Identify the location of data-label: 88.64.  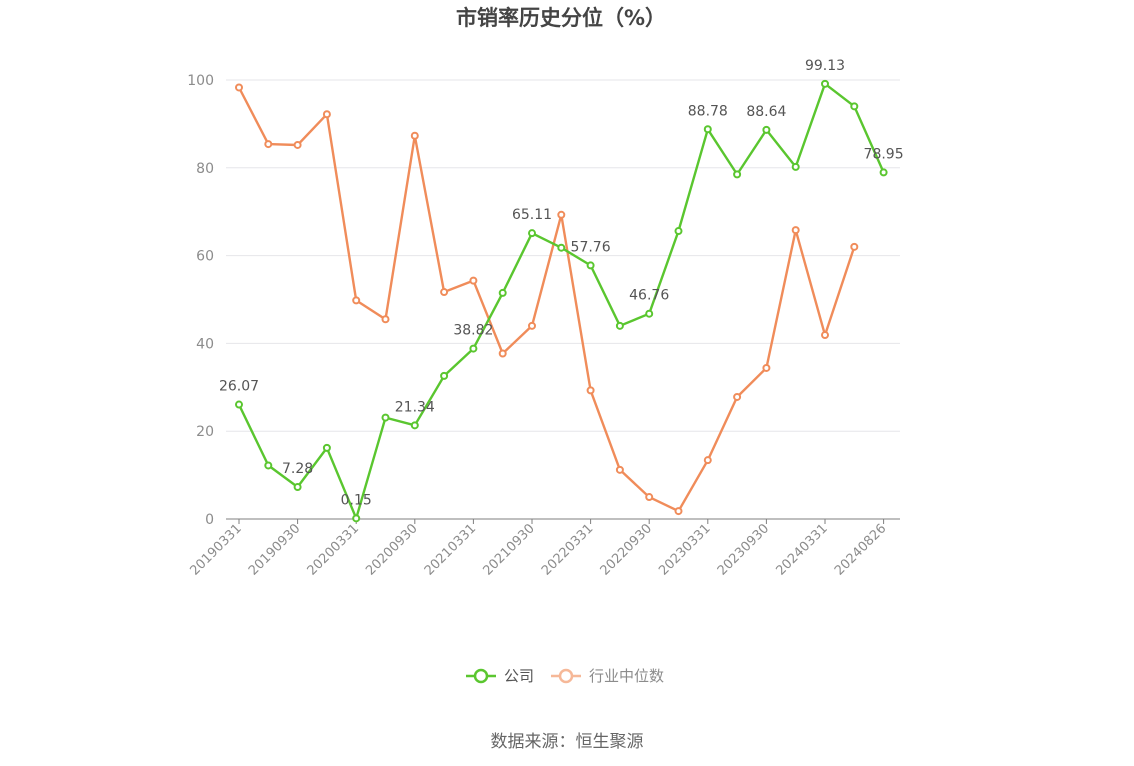
(766, 112).